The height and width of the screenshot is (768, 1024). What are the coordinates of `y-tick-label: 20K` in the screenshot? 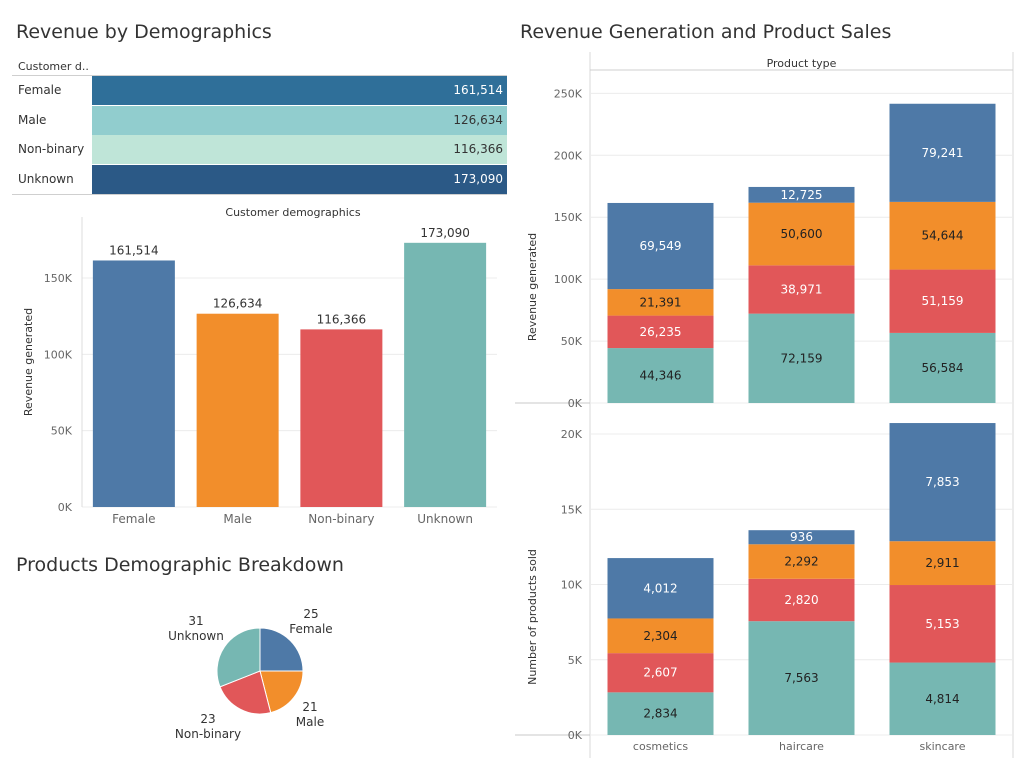 It's located at (572, 434).